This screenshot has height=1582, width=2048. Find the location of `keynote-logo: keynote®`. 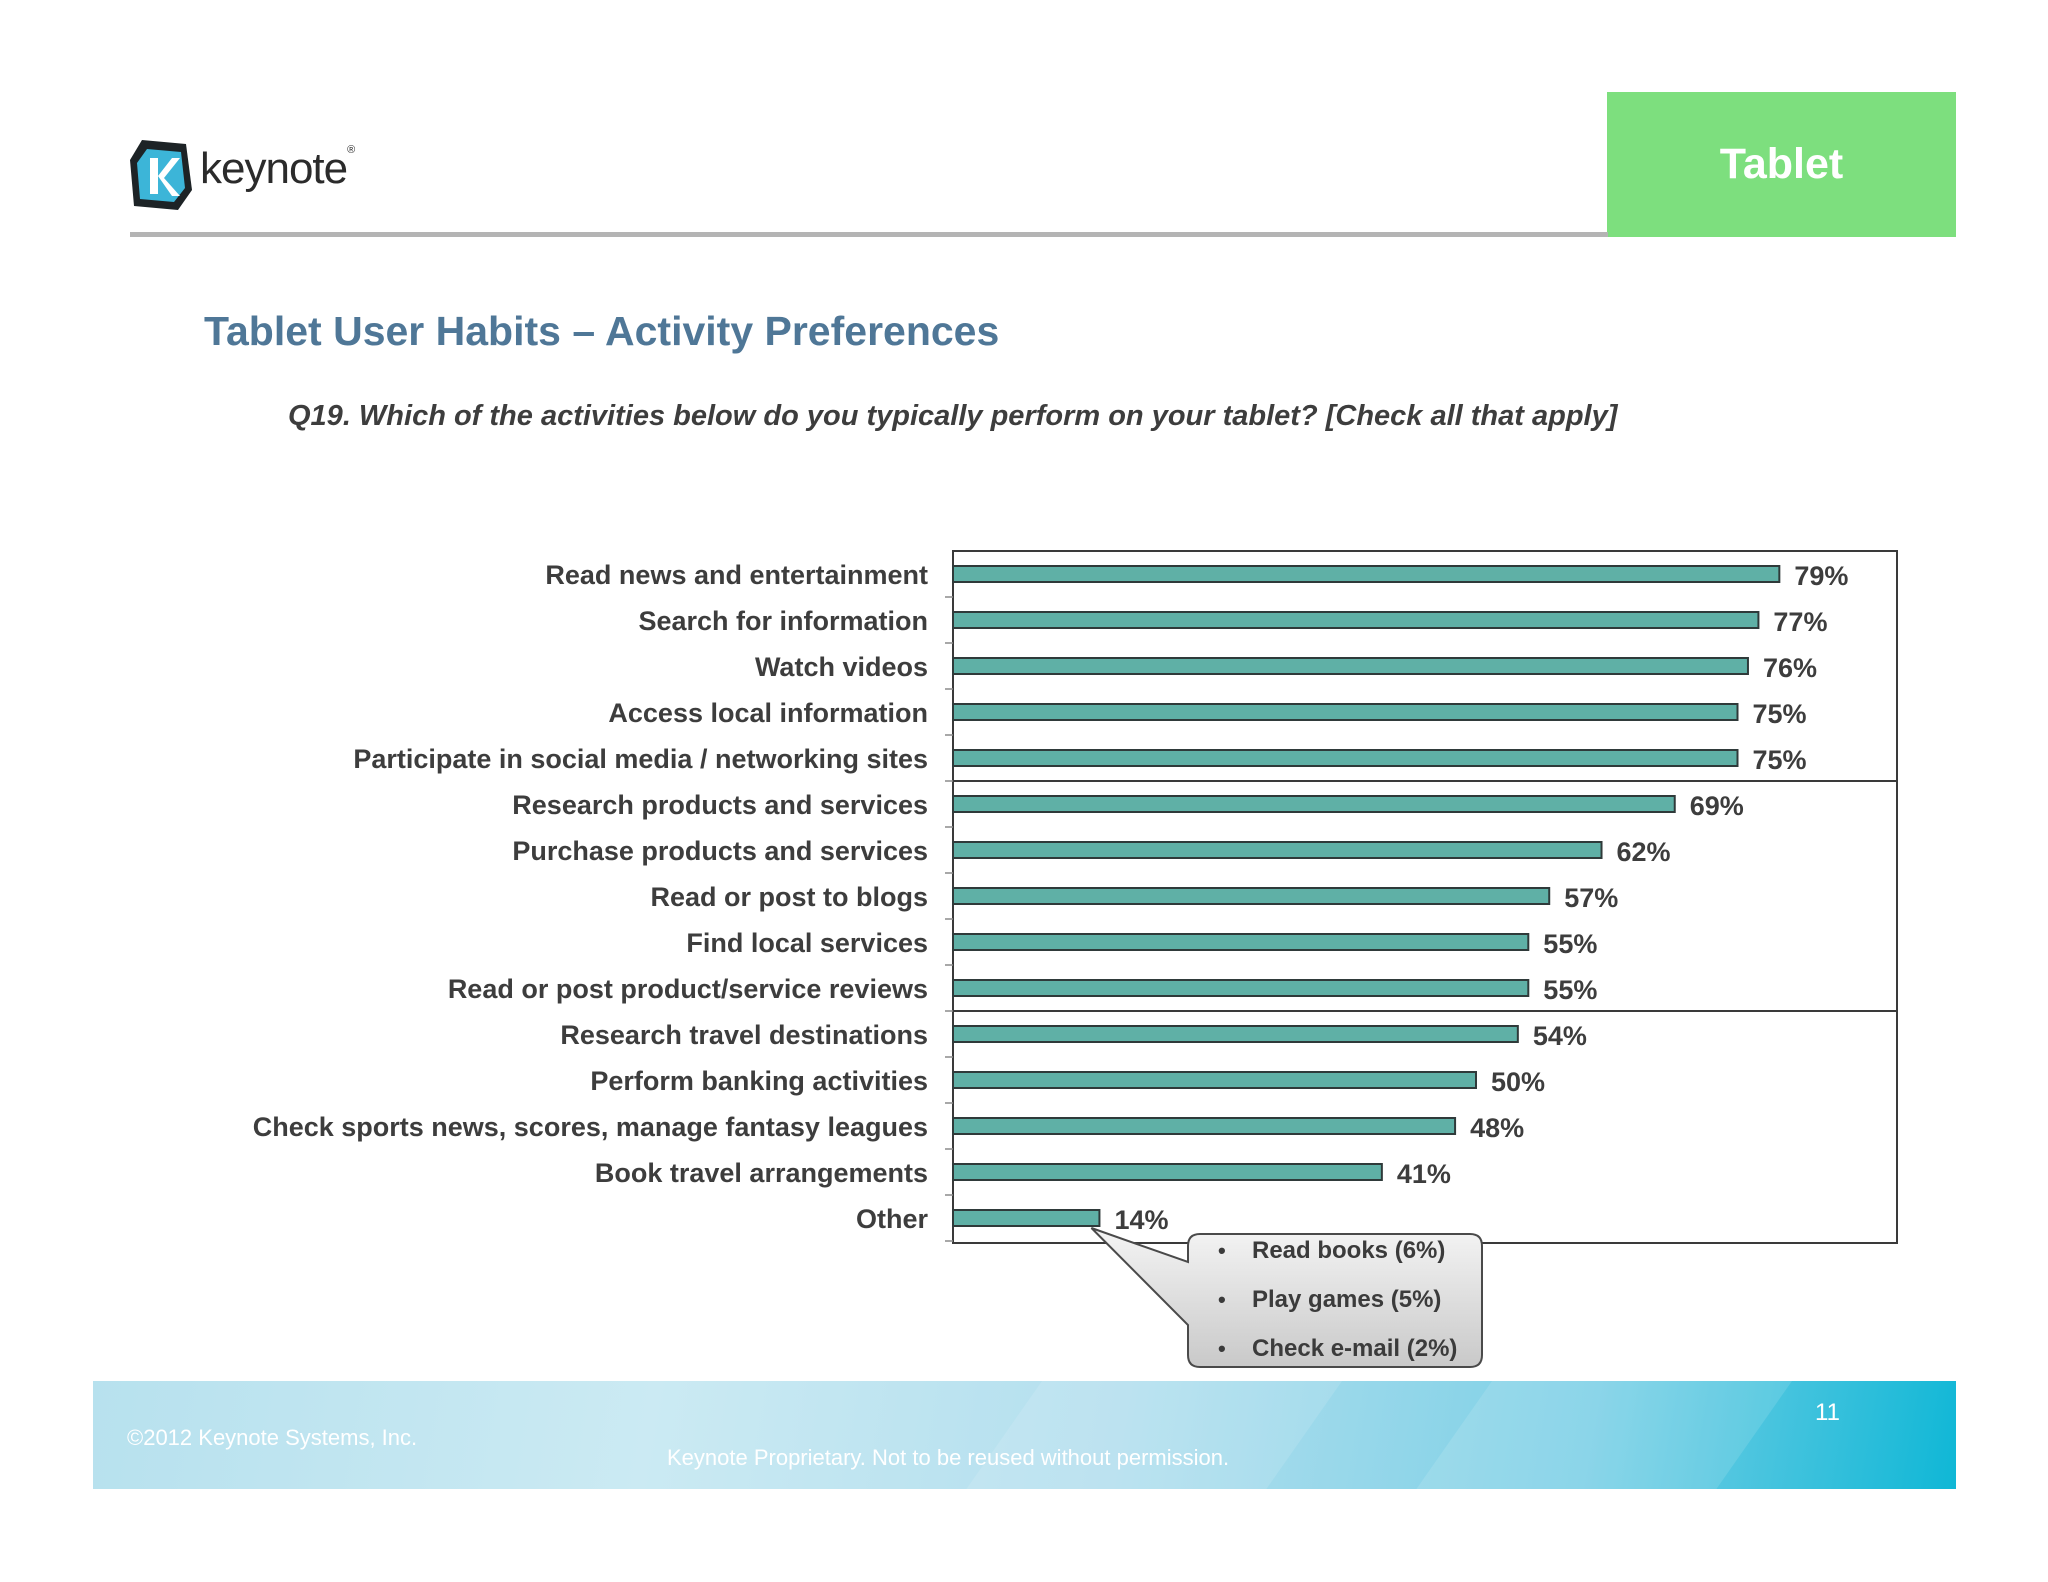

keynote-logo: keynote® is located at coordinates (243, 175).